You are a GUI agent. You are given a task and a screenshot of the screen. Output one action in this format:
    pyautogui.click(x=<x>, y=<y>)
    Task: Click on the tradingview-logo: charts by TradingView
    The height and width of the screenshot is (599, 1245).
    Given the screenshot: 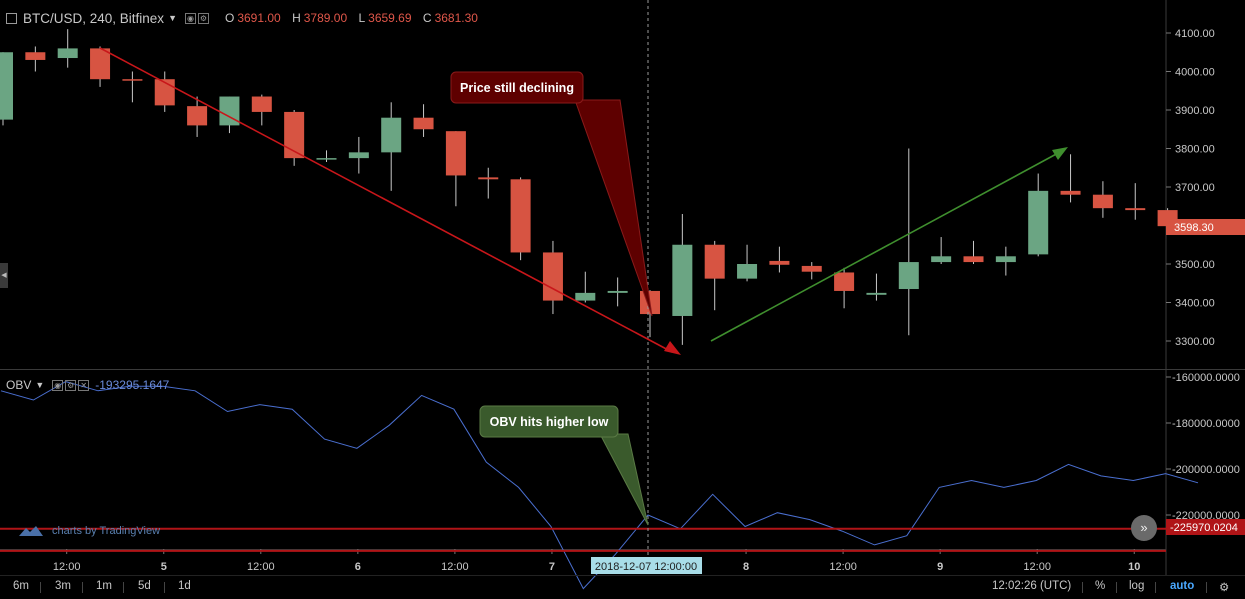 What is the action you would take?
    pyautogui.click(x=89, y=531)
    